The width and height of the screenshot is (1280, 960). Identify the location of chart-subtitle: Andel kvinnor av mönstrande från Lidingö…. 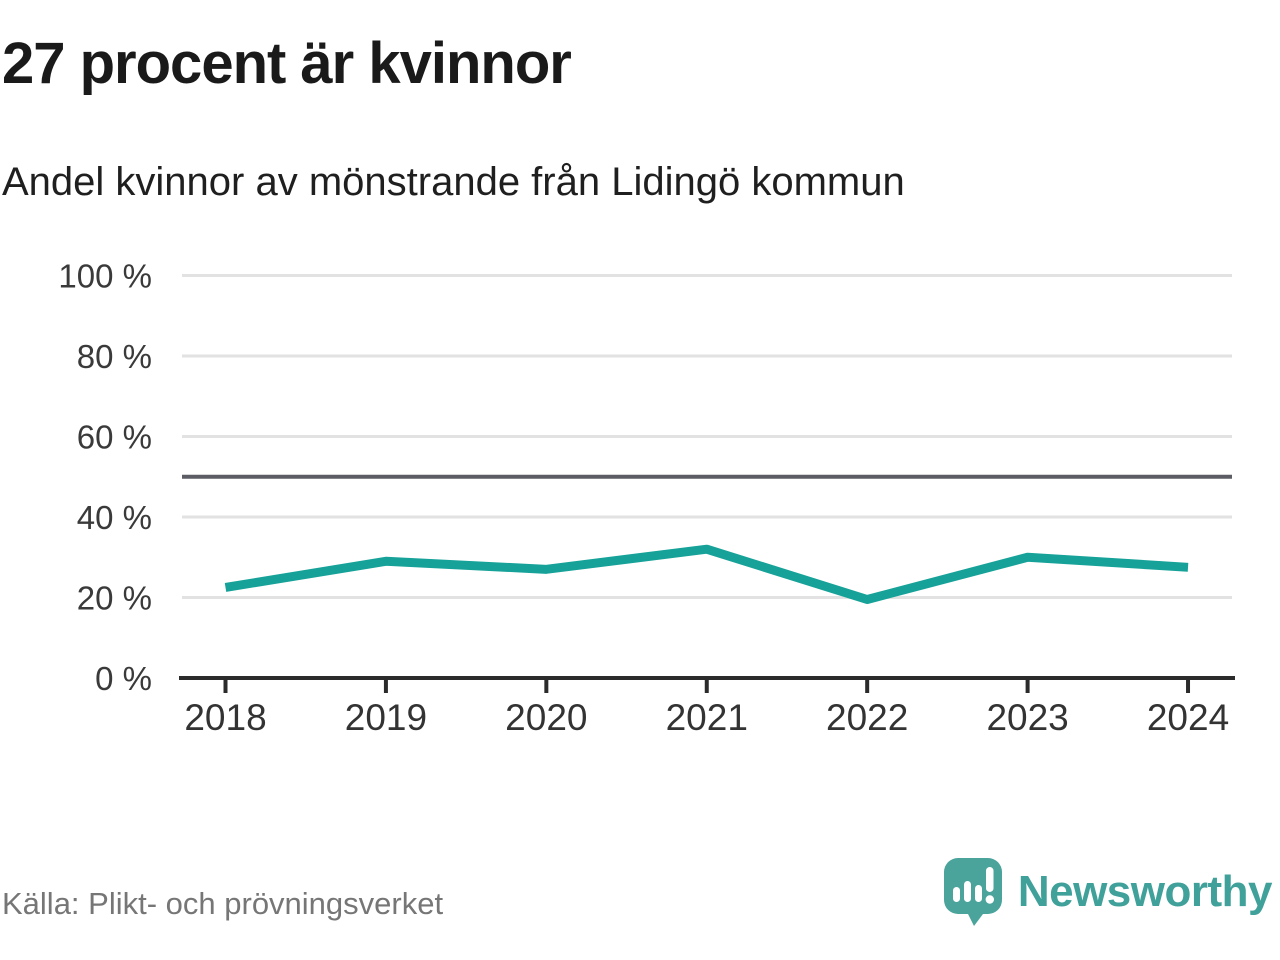
(453, 182).